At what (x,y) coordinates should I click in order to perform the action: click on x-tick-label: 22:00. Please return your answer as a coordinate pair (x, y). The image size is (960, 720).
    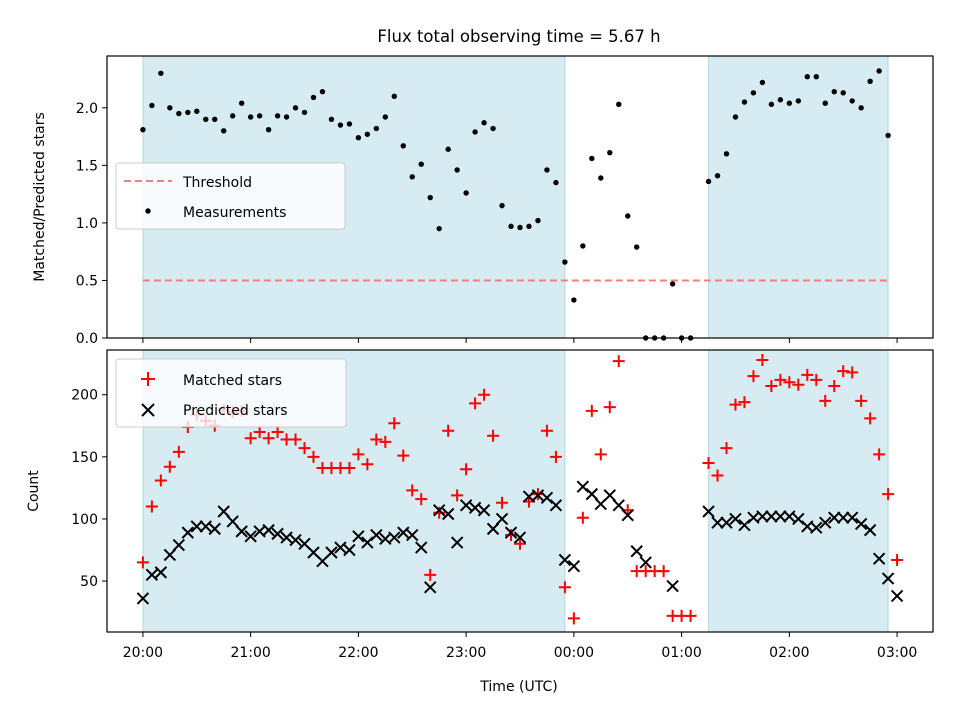
    Looking at the image, I should click on (358, 653).